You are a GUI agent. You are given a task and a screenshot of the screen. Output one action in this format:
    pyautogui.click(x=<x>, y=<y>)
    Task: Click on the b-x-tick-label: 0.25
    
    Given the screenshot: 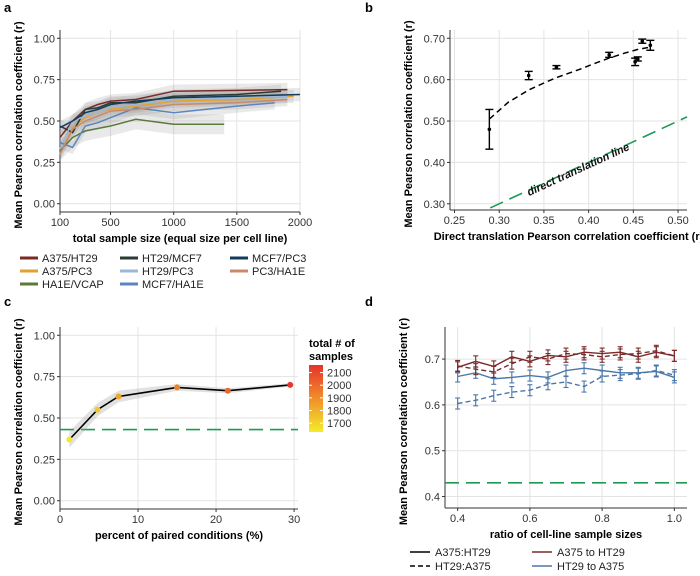 What is the action you would take?
    pyautogui.click(x=454, y=221)
    